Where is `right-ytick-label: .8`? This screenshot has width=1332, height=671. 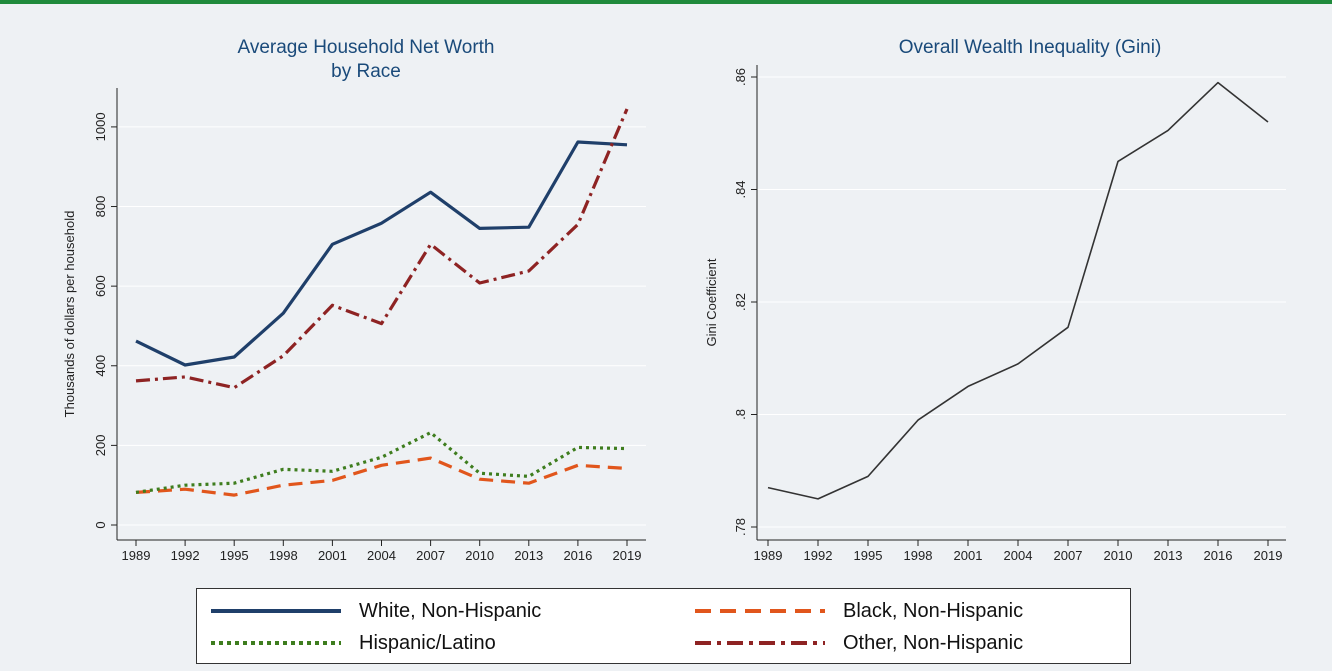 right-ytick-label: .8 is located at coordinates (740, 414).